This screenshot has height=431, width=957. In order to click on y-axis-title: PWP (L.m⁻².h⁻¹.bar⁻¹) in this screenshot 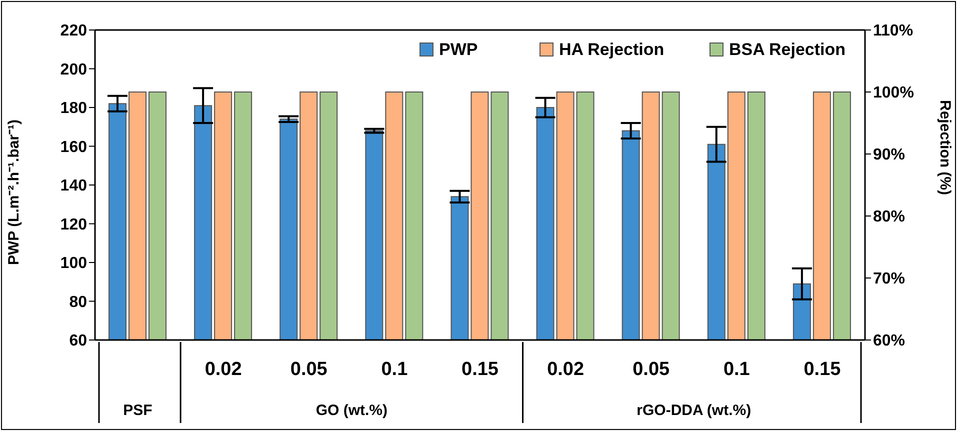, I will do `click(13, 192)`.